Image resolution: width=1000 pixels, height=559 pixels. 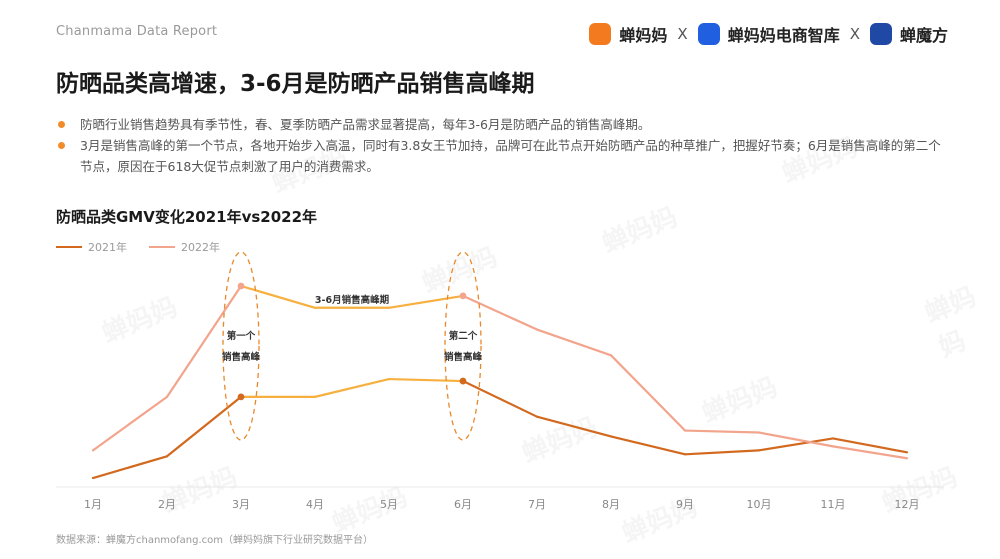 I want to click on chanmofang-logo-icon, so click(x=880, y=34).